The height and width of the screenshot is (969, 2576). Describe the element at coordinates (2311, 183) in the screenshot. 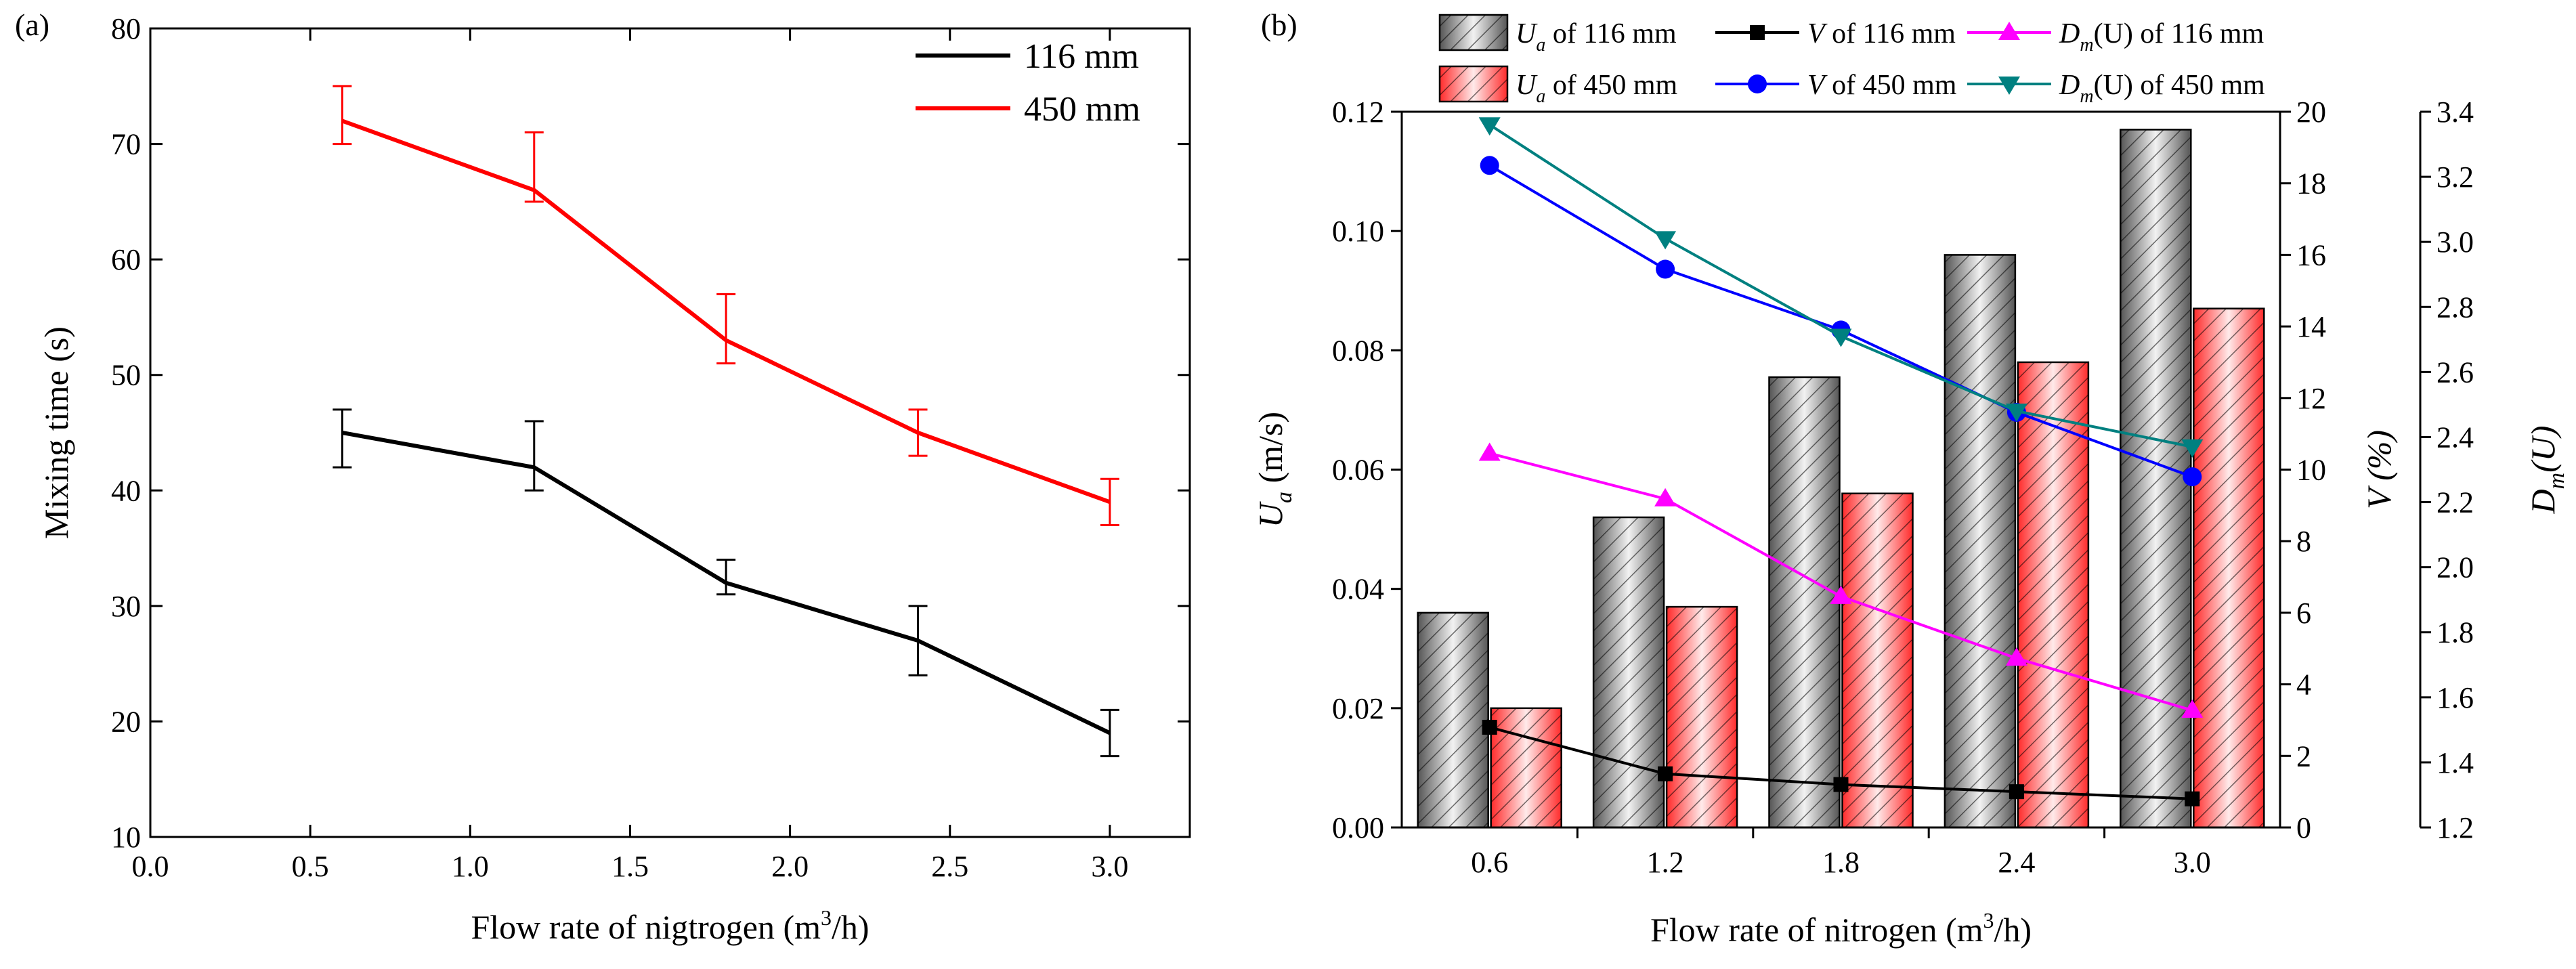

I see `right1-tick-label: 18` at that location.